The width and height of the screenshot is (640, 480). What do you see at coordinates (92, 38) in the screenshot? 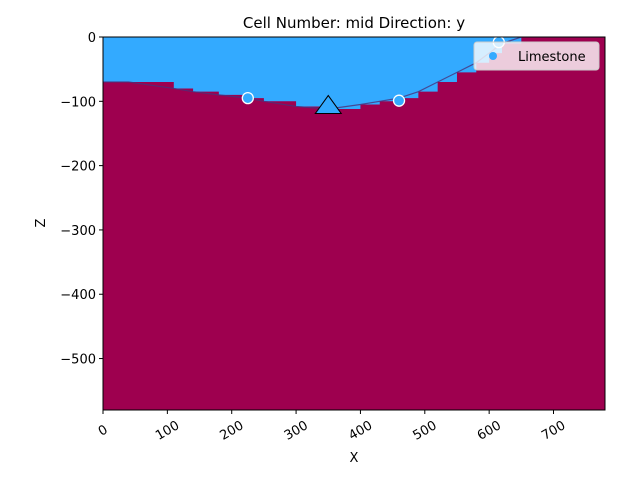
I see `y-tick-label: 0` at bounding box center [92, 38].